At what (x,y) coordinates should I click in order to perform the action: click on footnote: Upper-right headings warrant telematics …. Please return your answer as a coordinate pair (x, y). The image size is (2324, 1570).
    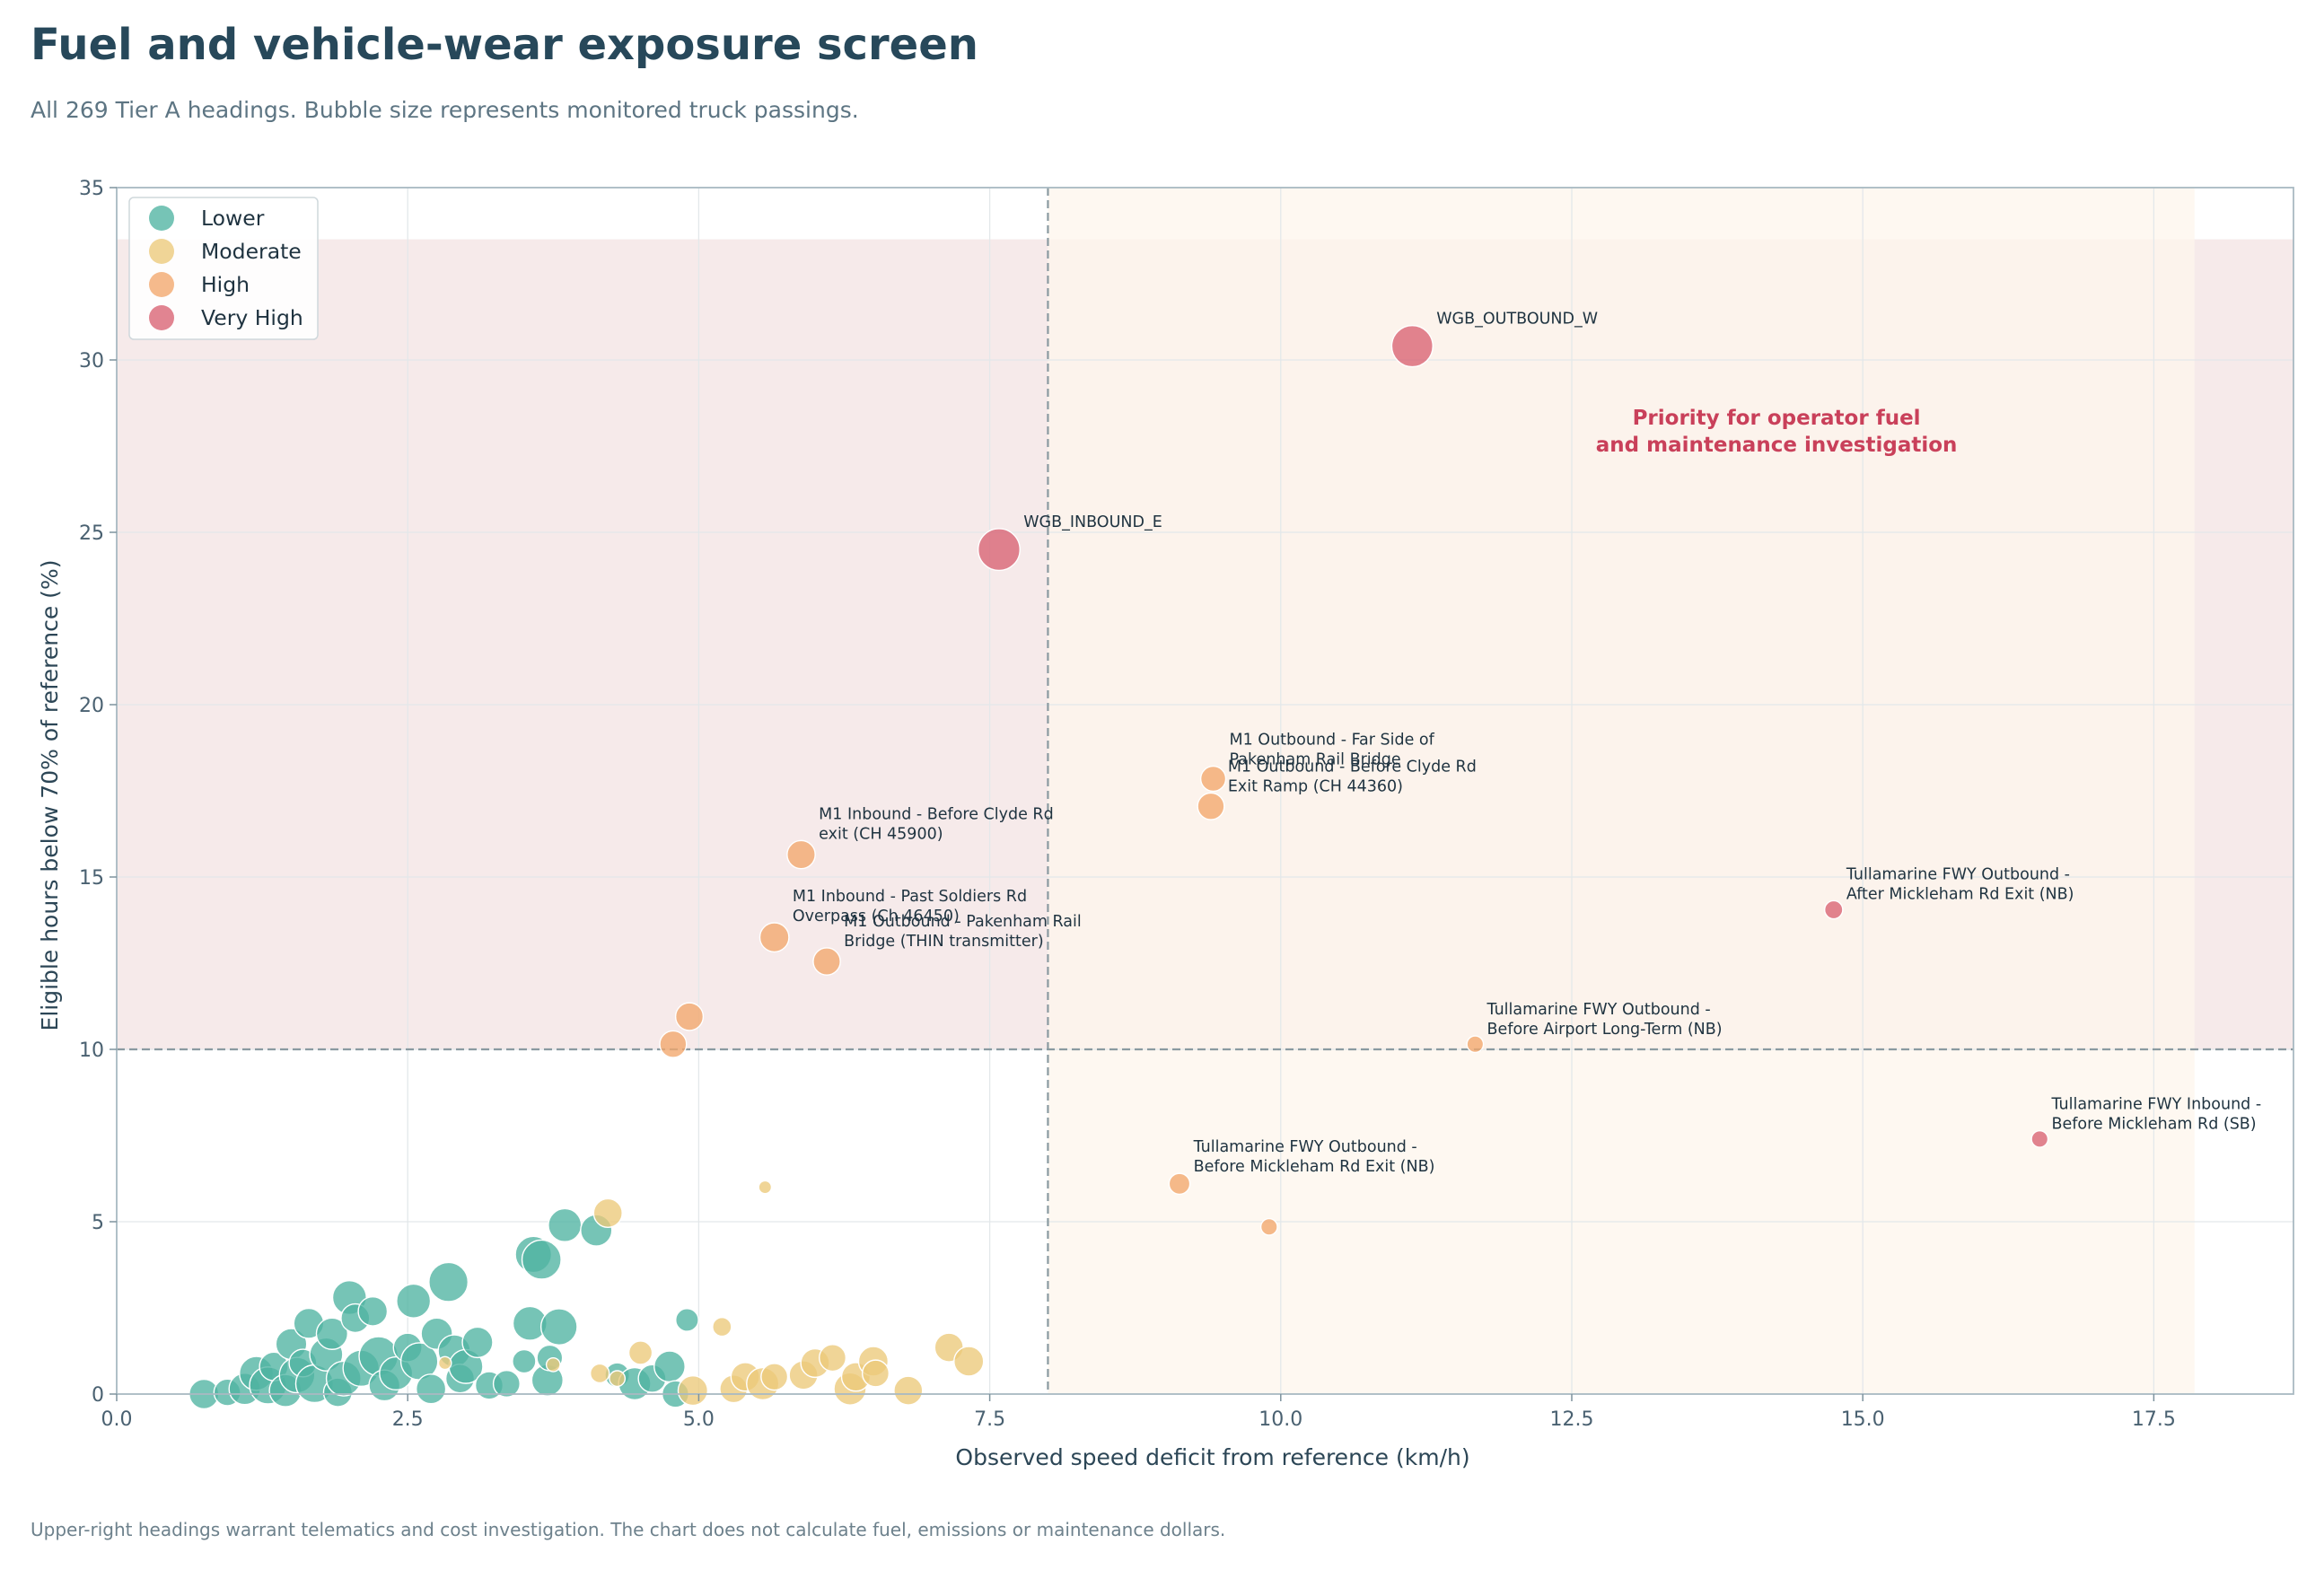
    Looking at the image, I should click on (628, 1529).